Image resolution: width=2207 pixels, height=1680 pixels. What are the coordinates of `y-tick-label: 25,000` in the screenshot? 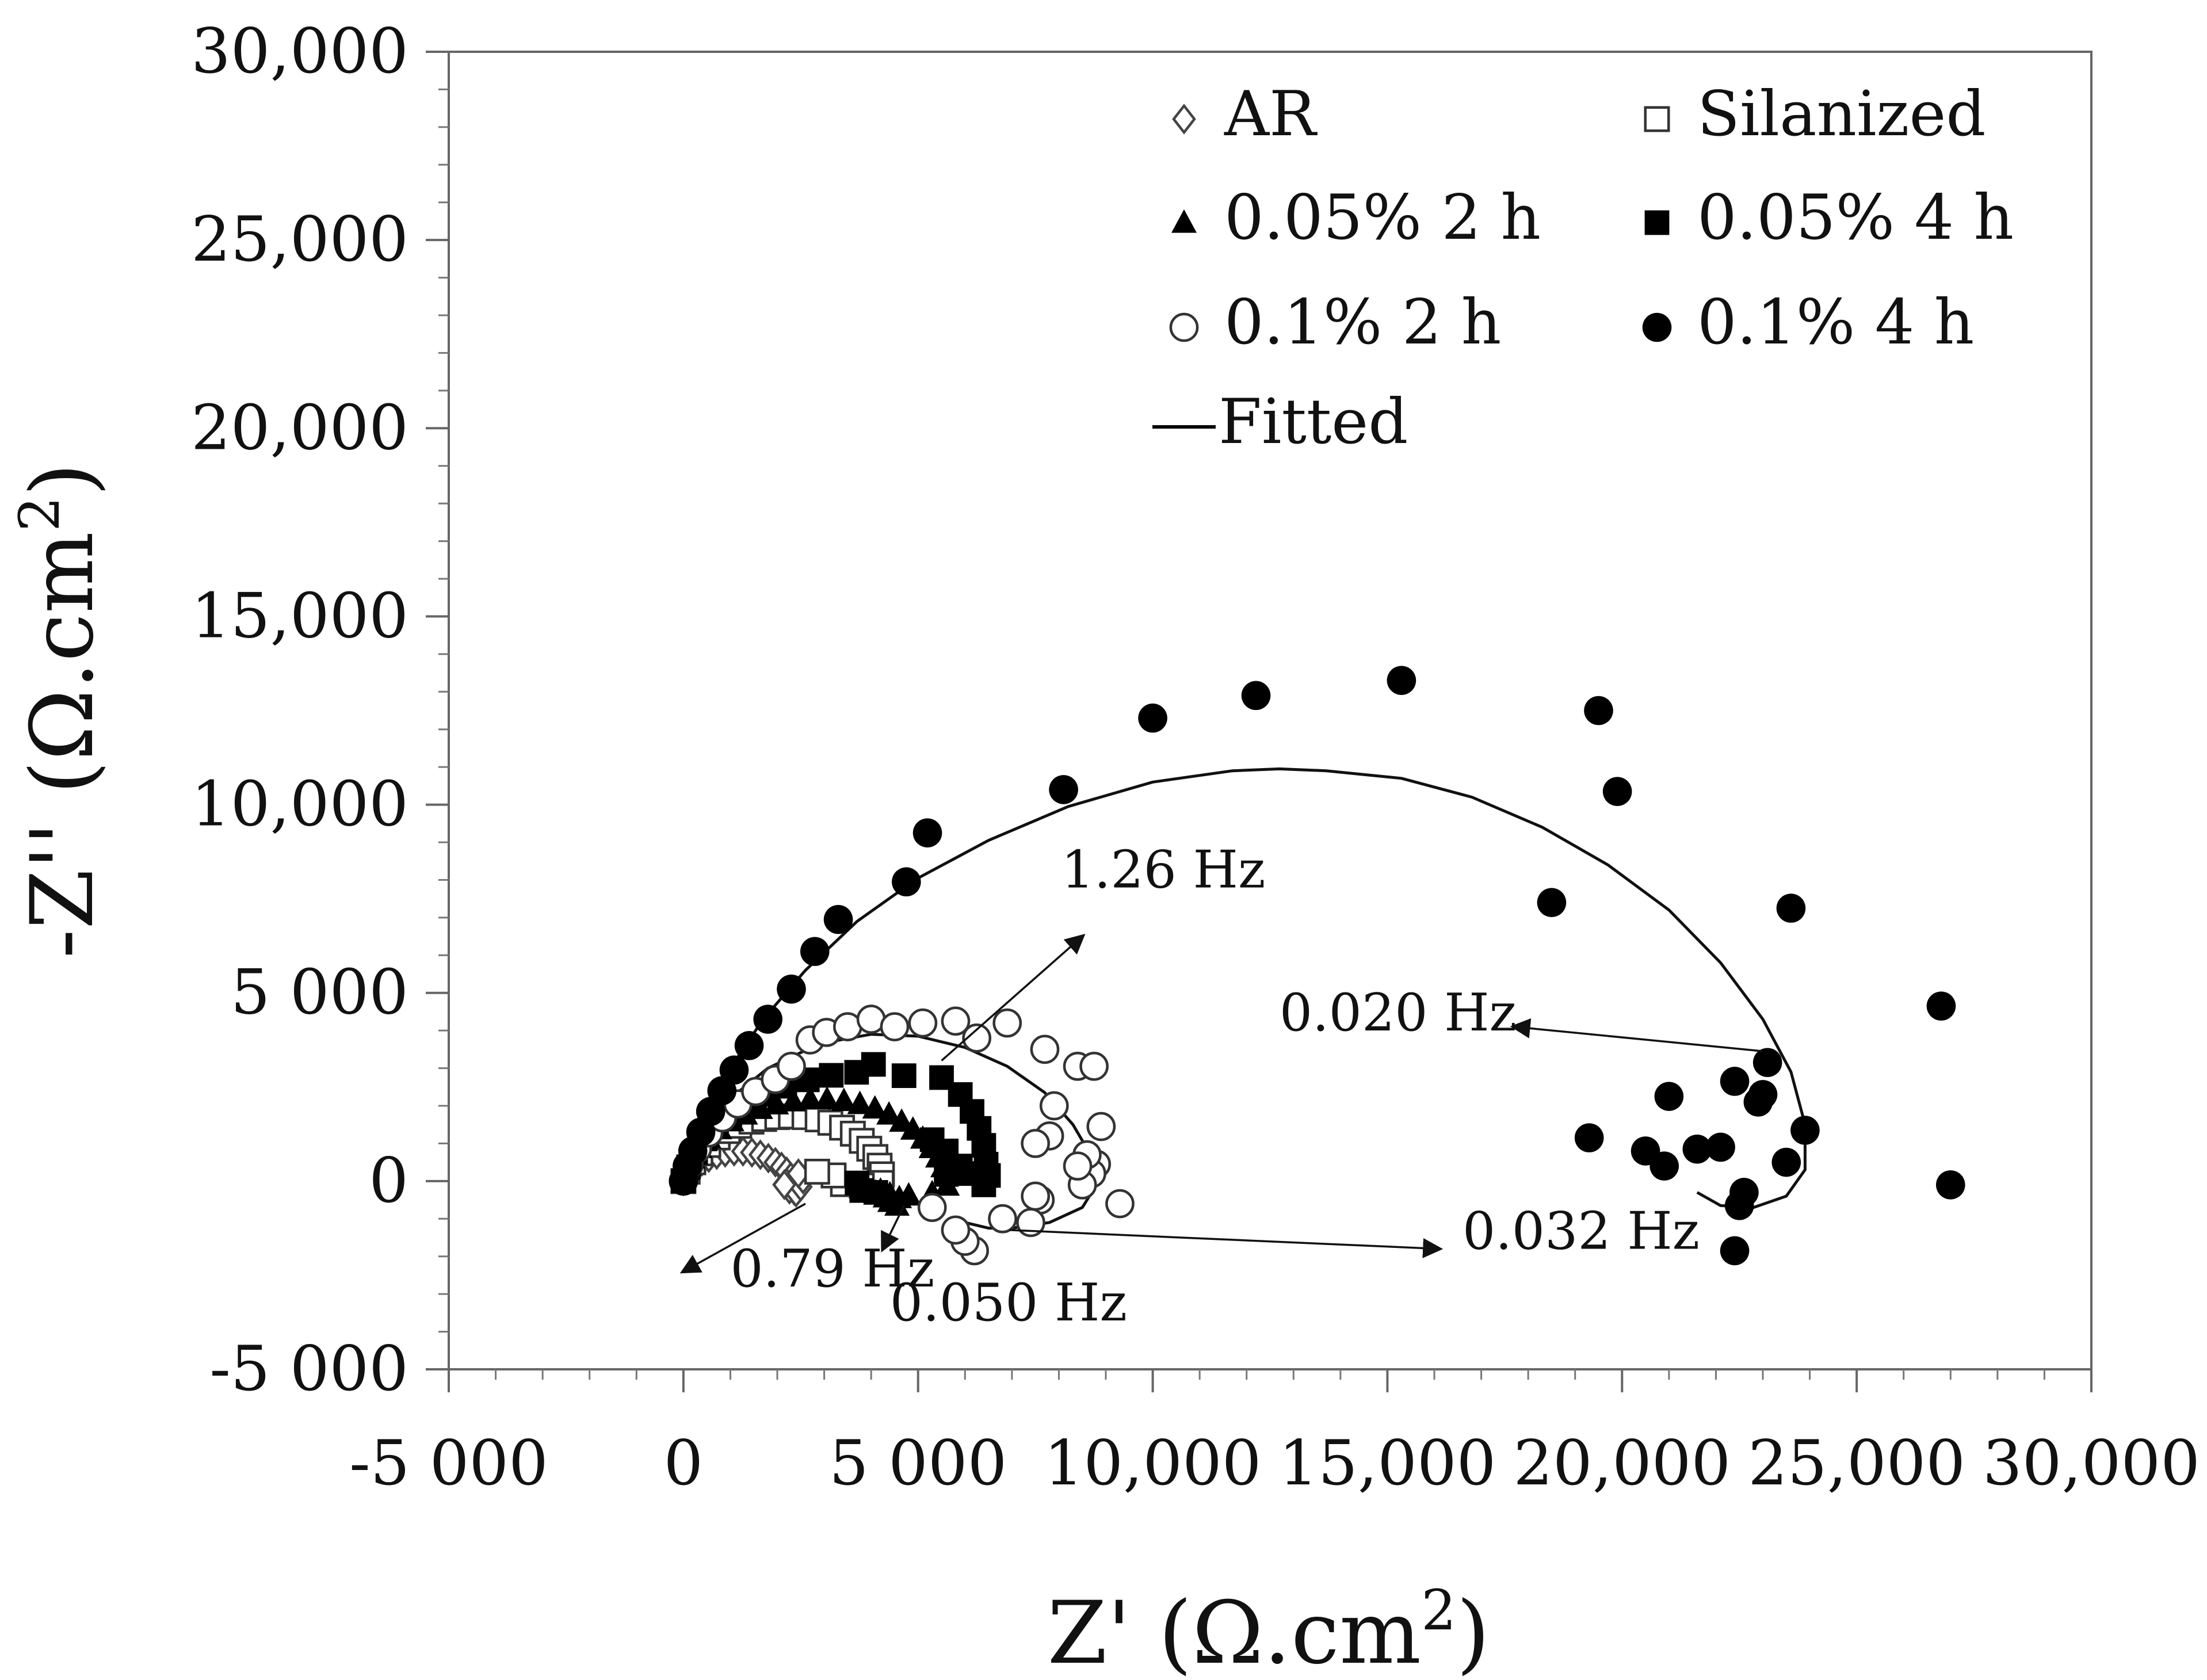 It's located at (299, 240).